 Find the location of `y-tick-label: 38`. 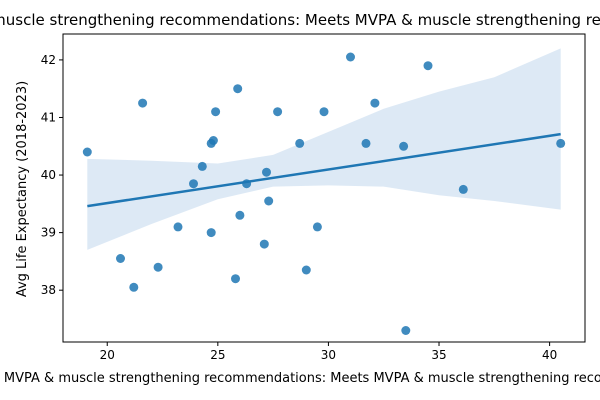

y-tick-label: 38 is located at coordinates (48, 290).